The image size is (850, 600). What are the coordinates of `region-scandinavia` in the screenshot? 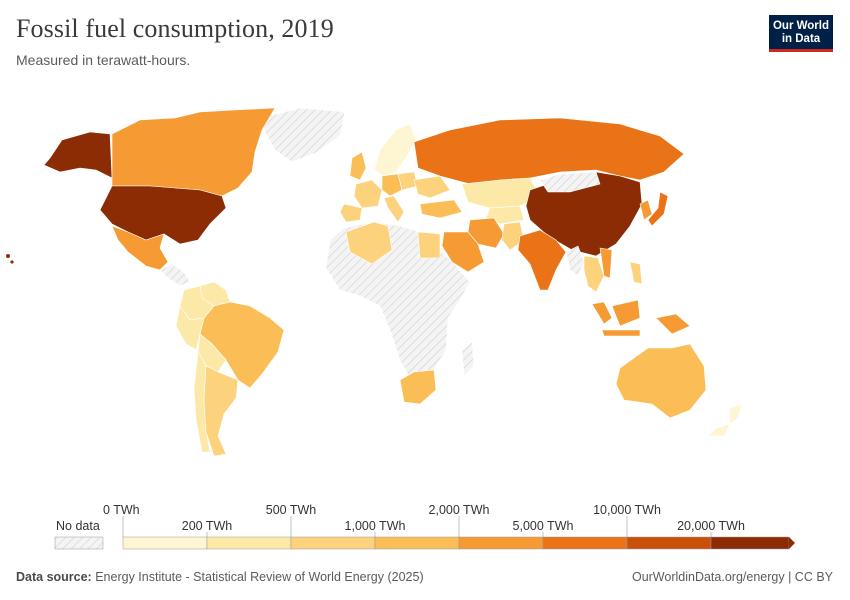 It's located at (395, 150).